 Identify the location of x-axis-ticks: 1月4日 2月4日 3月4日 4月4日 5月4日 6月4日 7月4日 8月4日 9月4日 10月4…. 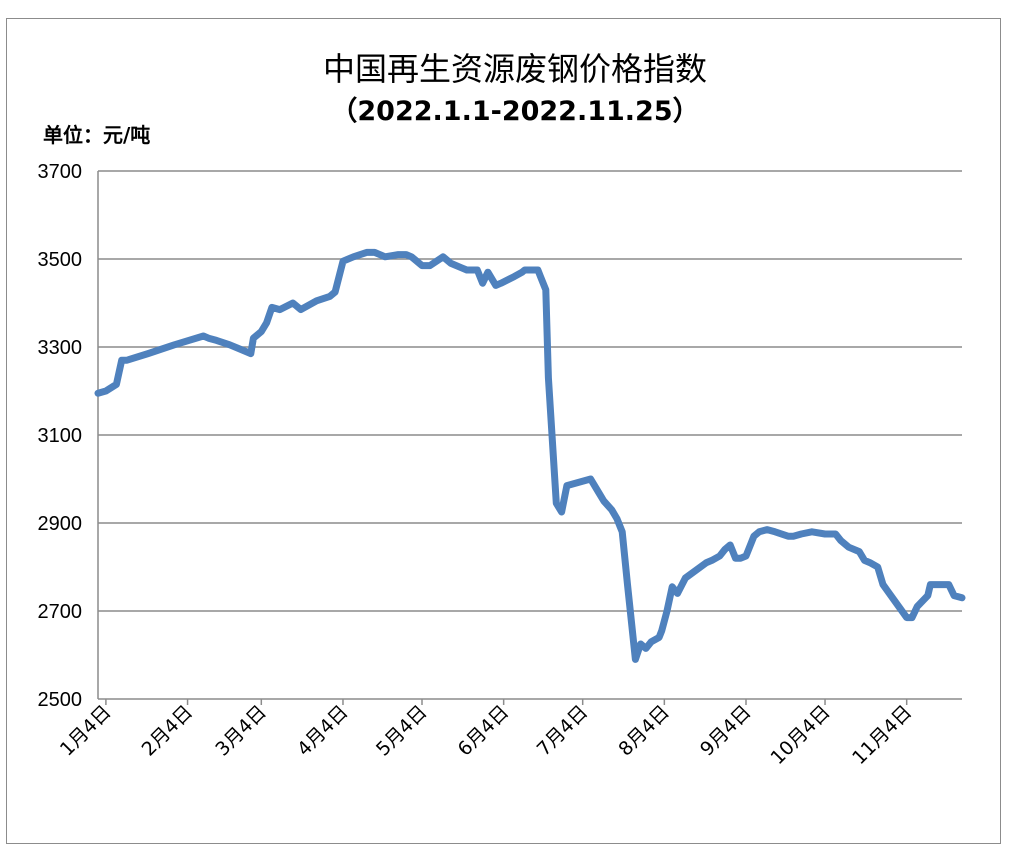
(486, 734).